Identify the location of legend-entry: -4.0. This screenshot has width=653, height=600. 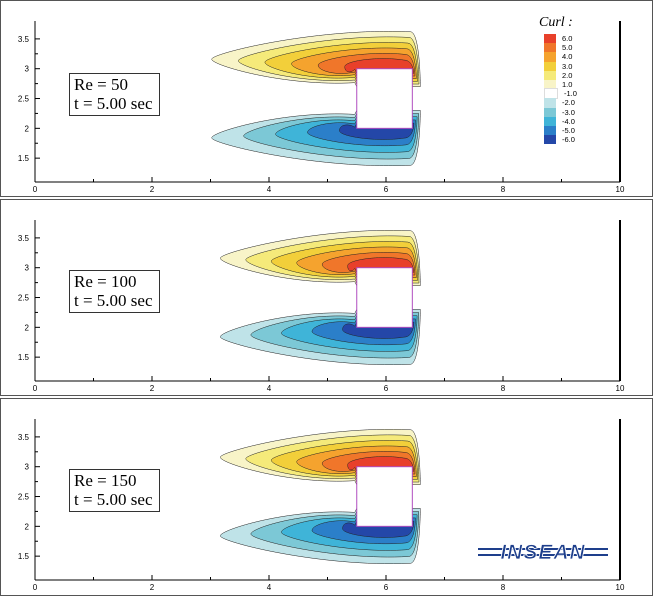
(556, 121).